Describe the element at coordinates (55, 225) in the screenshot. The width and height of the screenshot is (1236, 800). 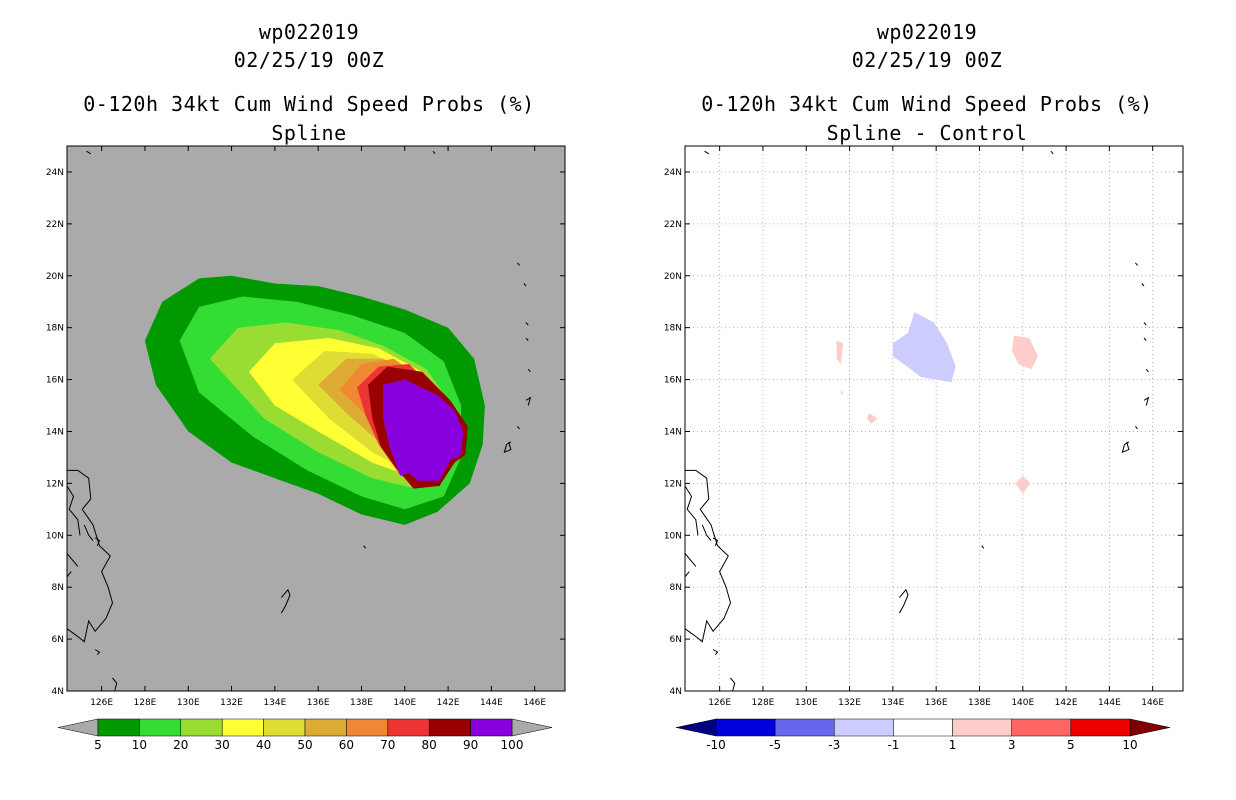
I see `y-tick-label: 22N` at that location.